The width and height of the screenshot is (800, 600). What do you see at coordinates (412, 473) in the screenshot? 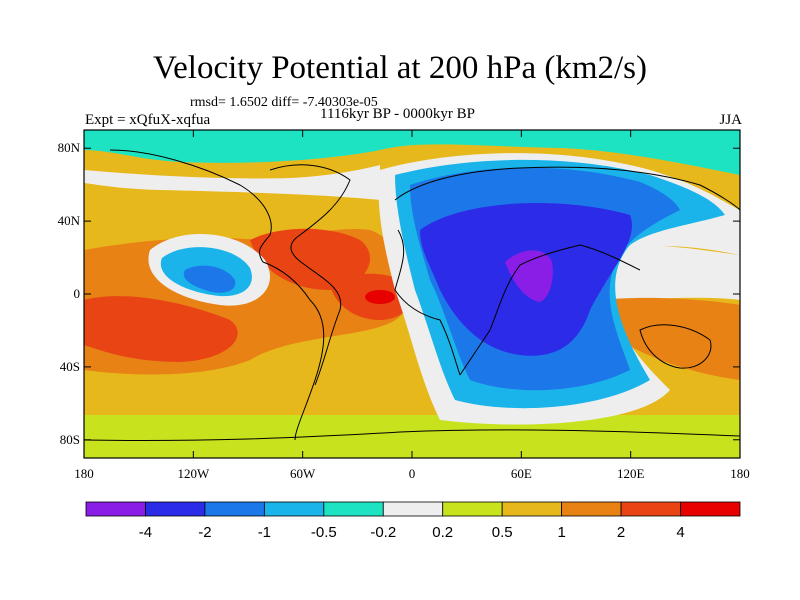
I see `x-tick-label: 0` at bounding box center [412, 473].